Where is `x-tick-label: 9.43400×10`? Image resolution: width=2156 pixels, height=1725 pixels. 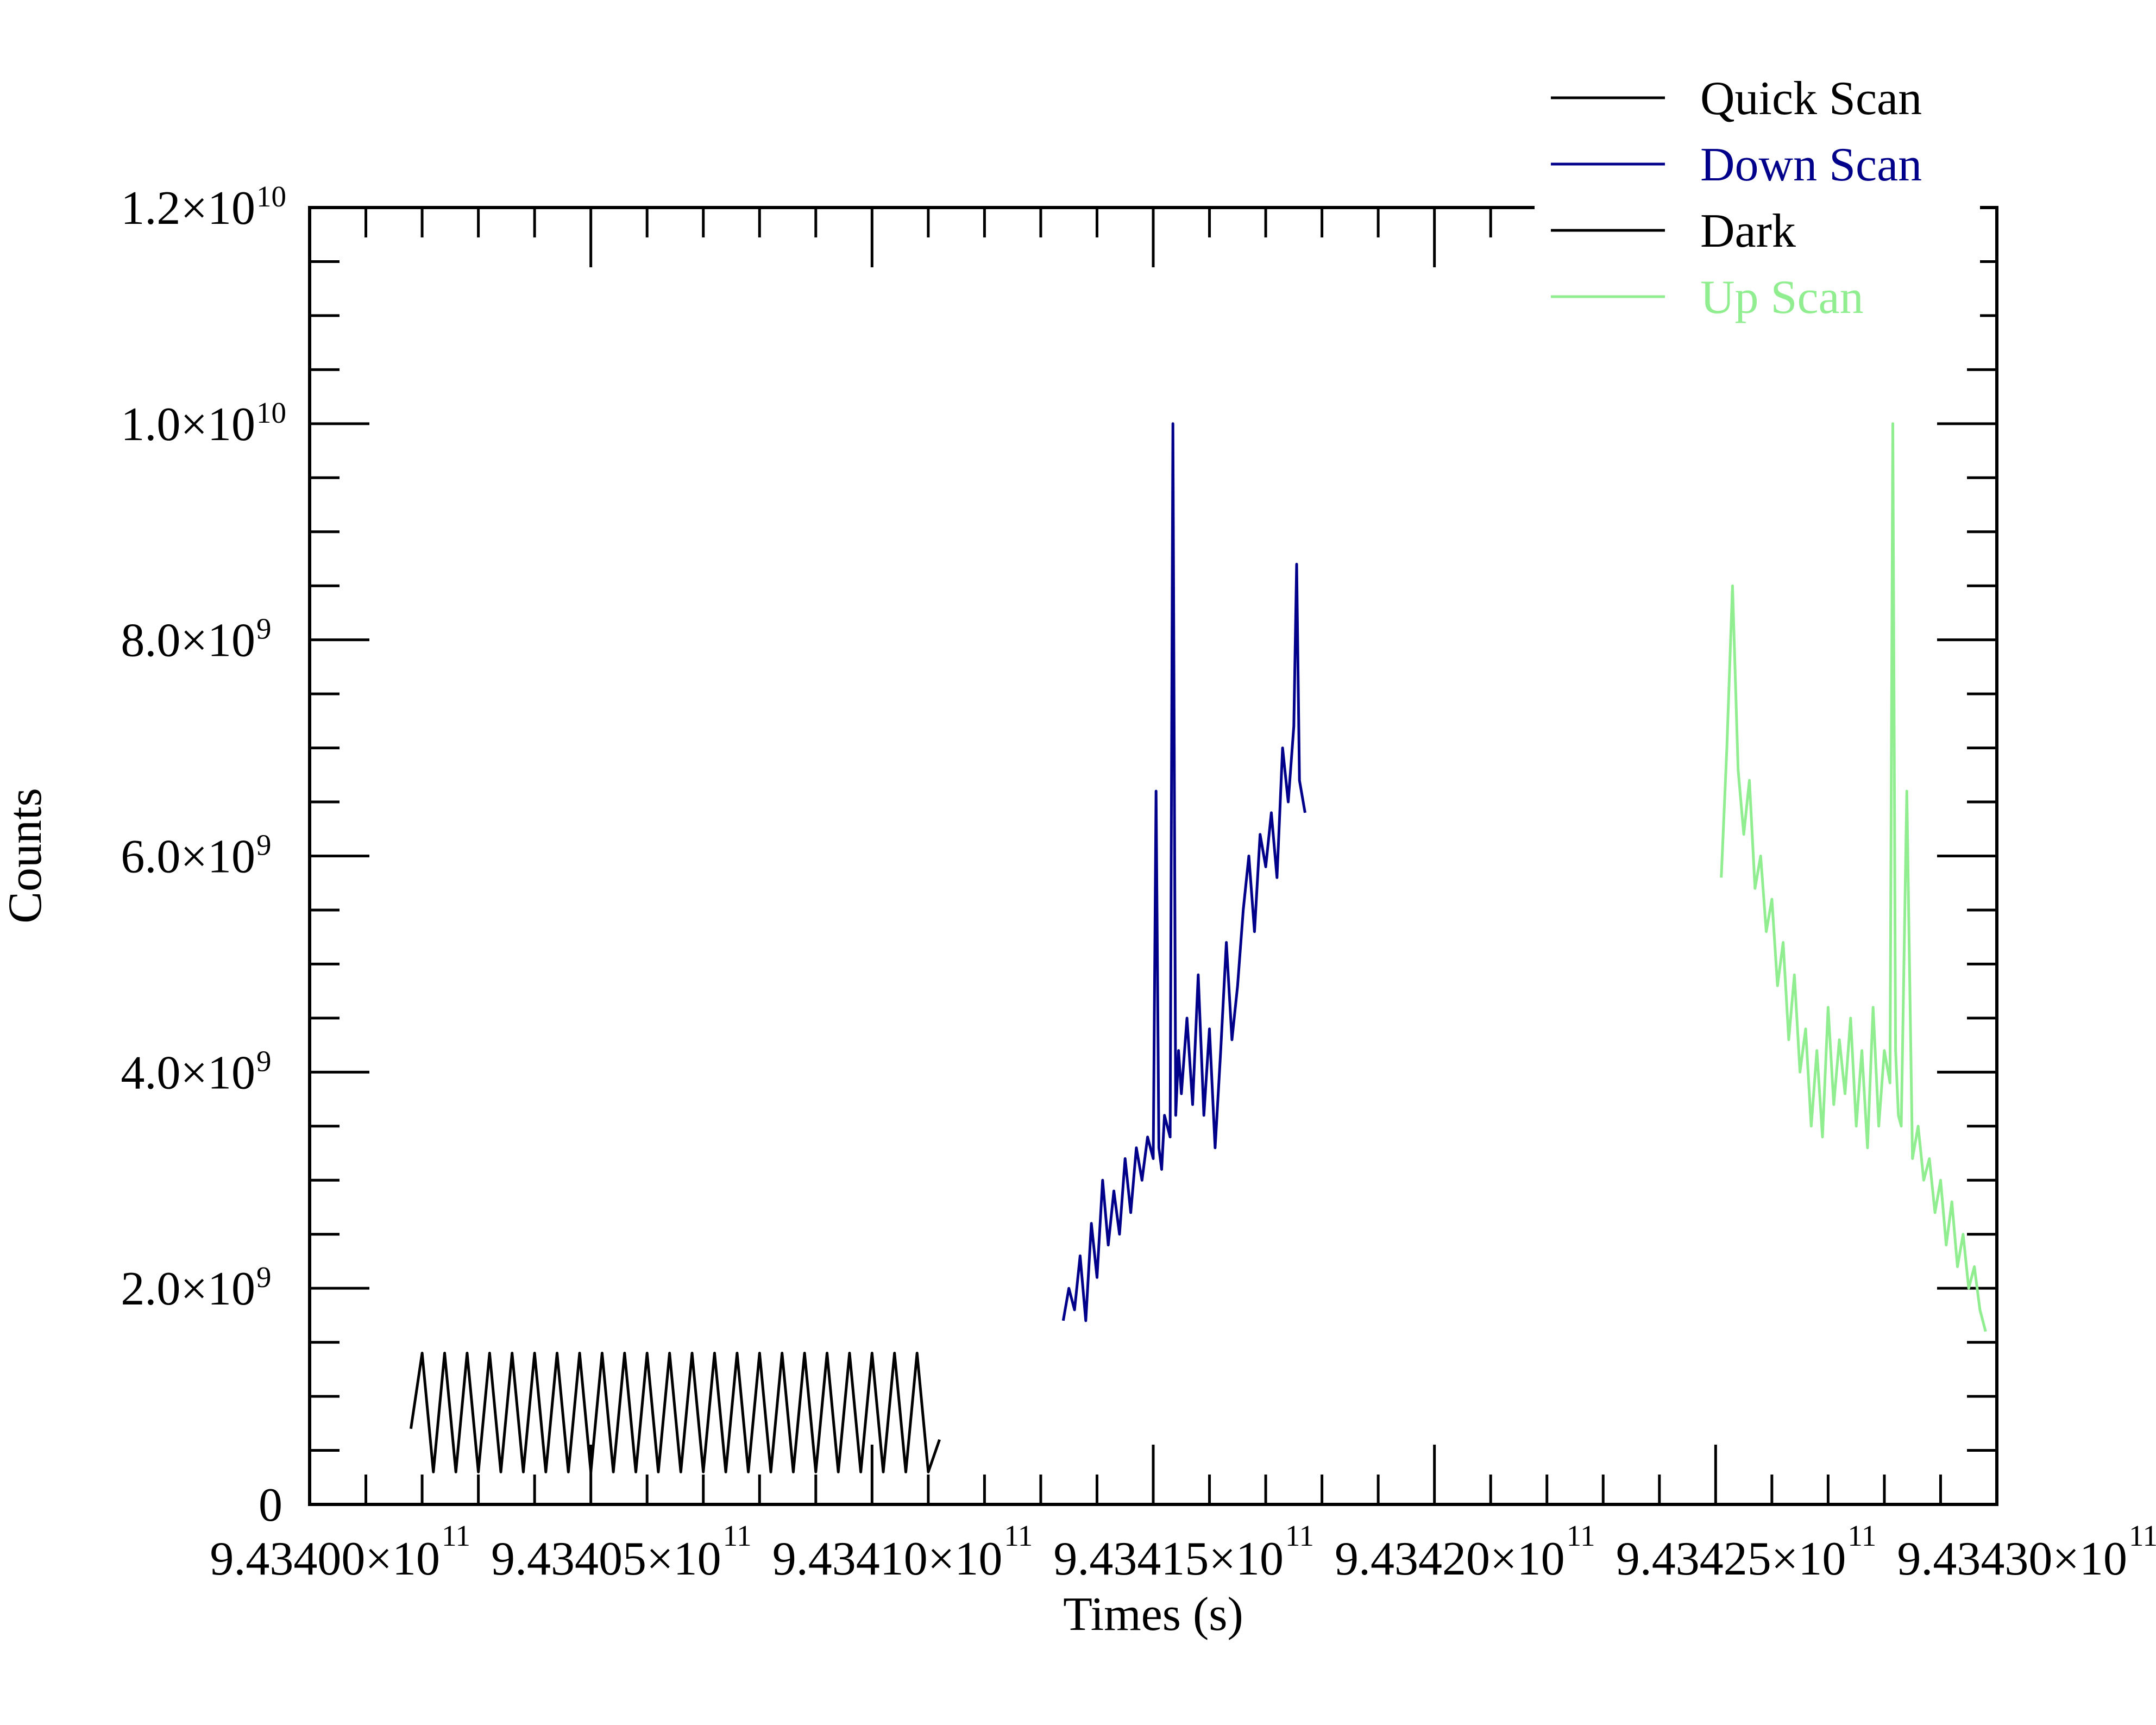
x-tick-label: 9.43400×10 is located at coordinates (325, 1559).